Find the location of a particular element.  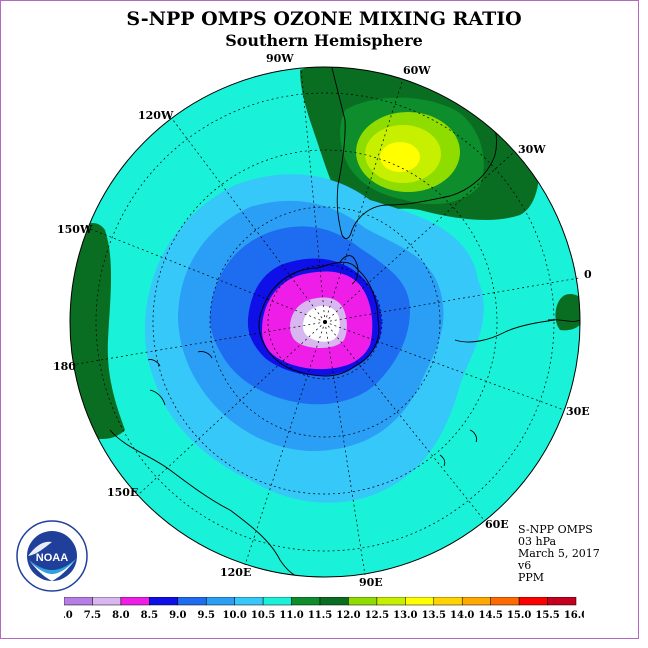

lon-label-90e: 90E is located at coordinates (371, 582).